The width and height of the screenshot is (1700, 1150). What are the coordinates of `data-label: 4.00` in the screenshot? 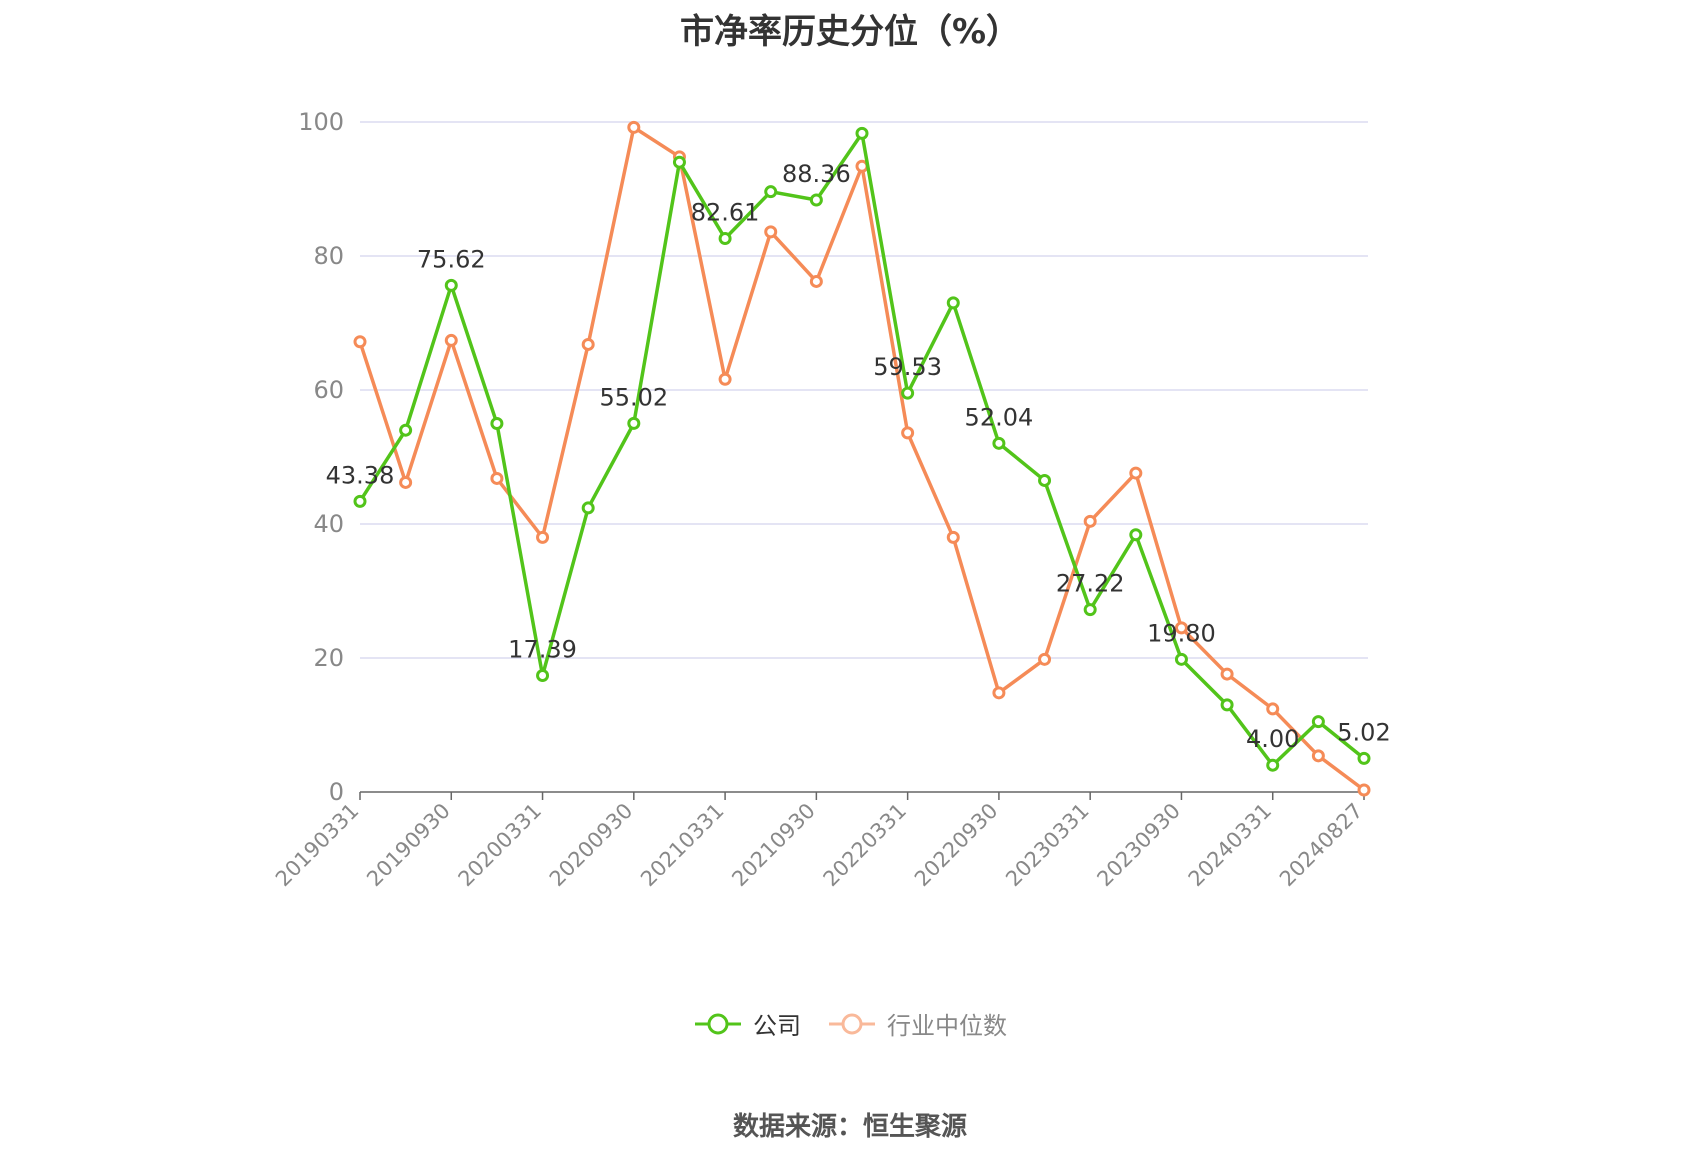 It's located at (1272, 739).